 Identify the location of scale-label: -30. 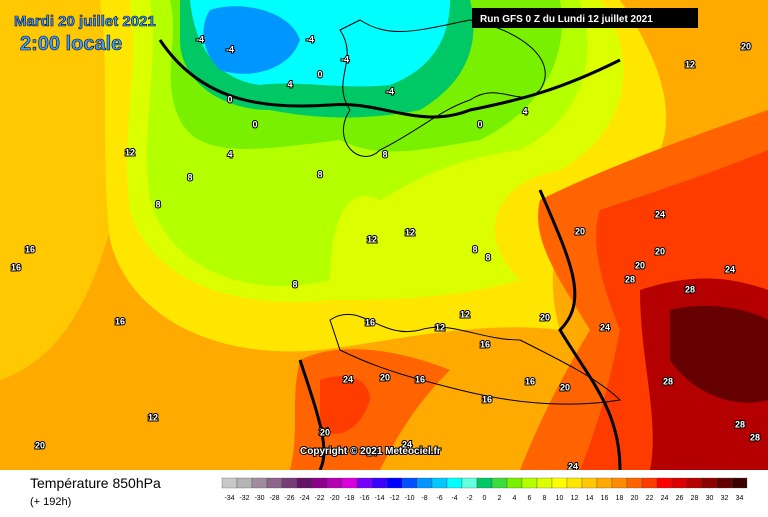
(259, 498).